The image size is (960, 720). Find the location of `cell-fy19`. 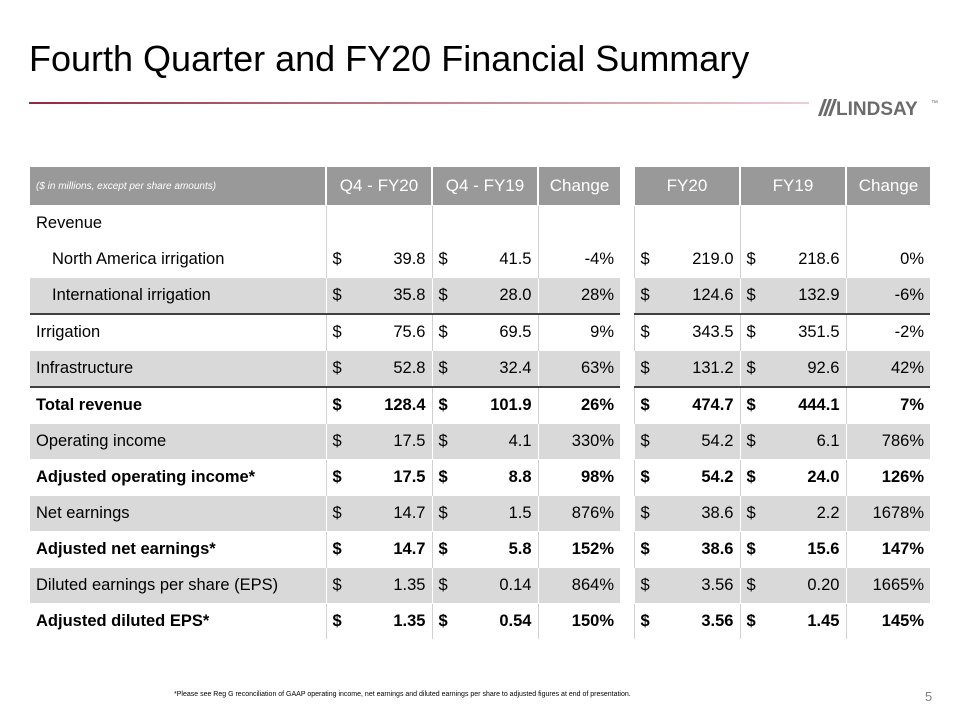

cell-fy19 is located at coordinates (792, 223).